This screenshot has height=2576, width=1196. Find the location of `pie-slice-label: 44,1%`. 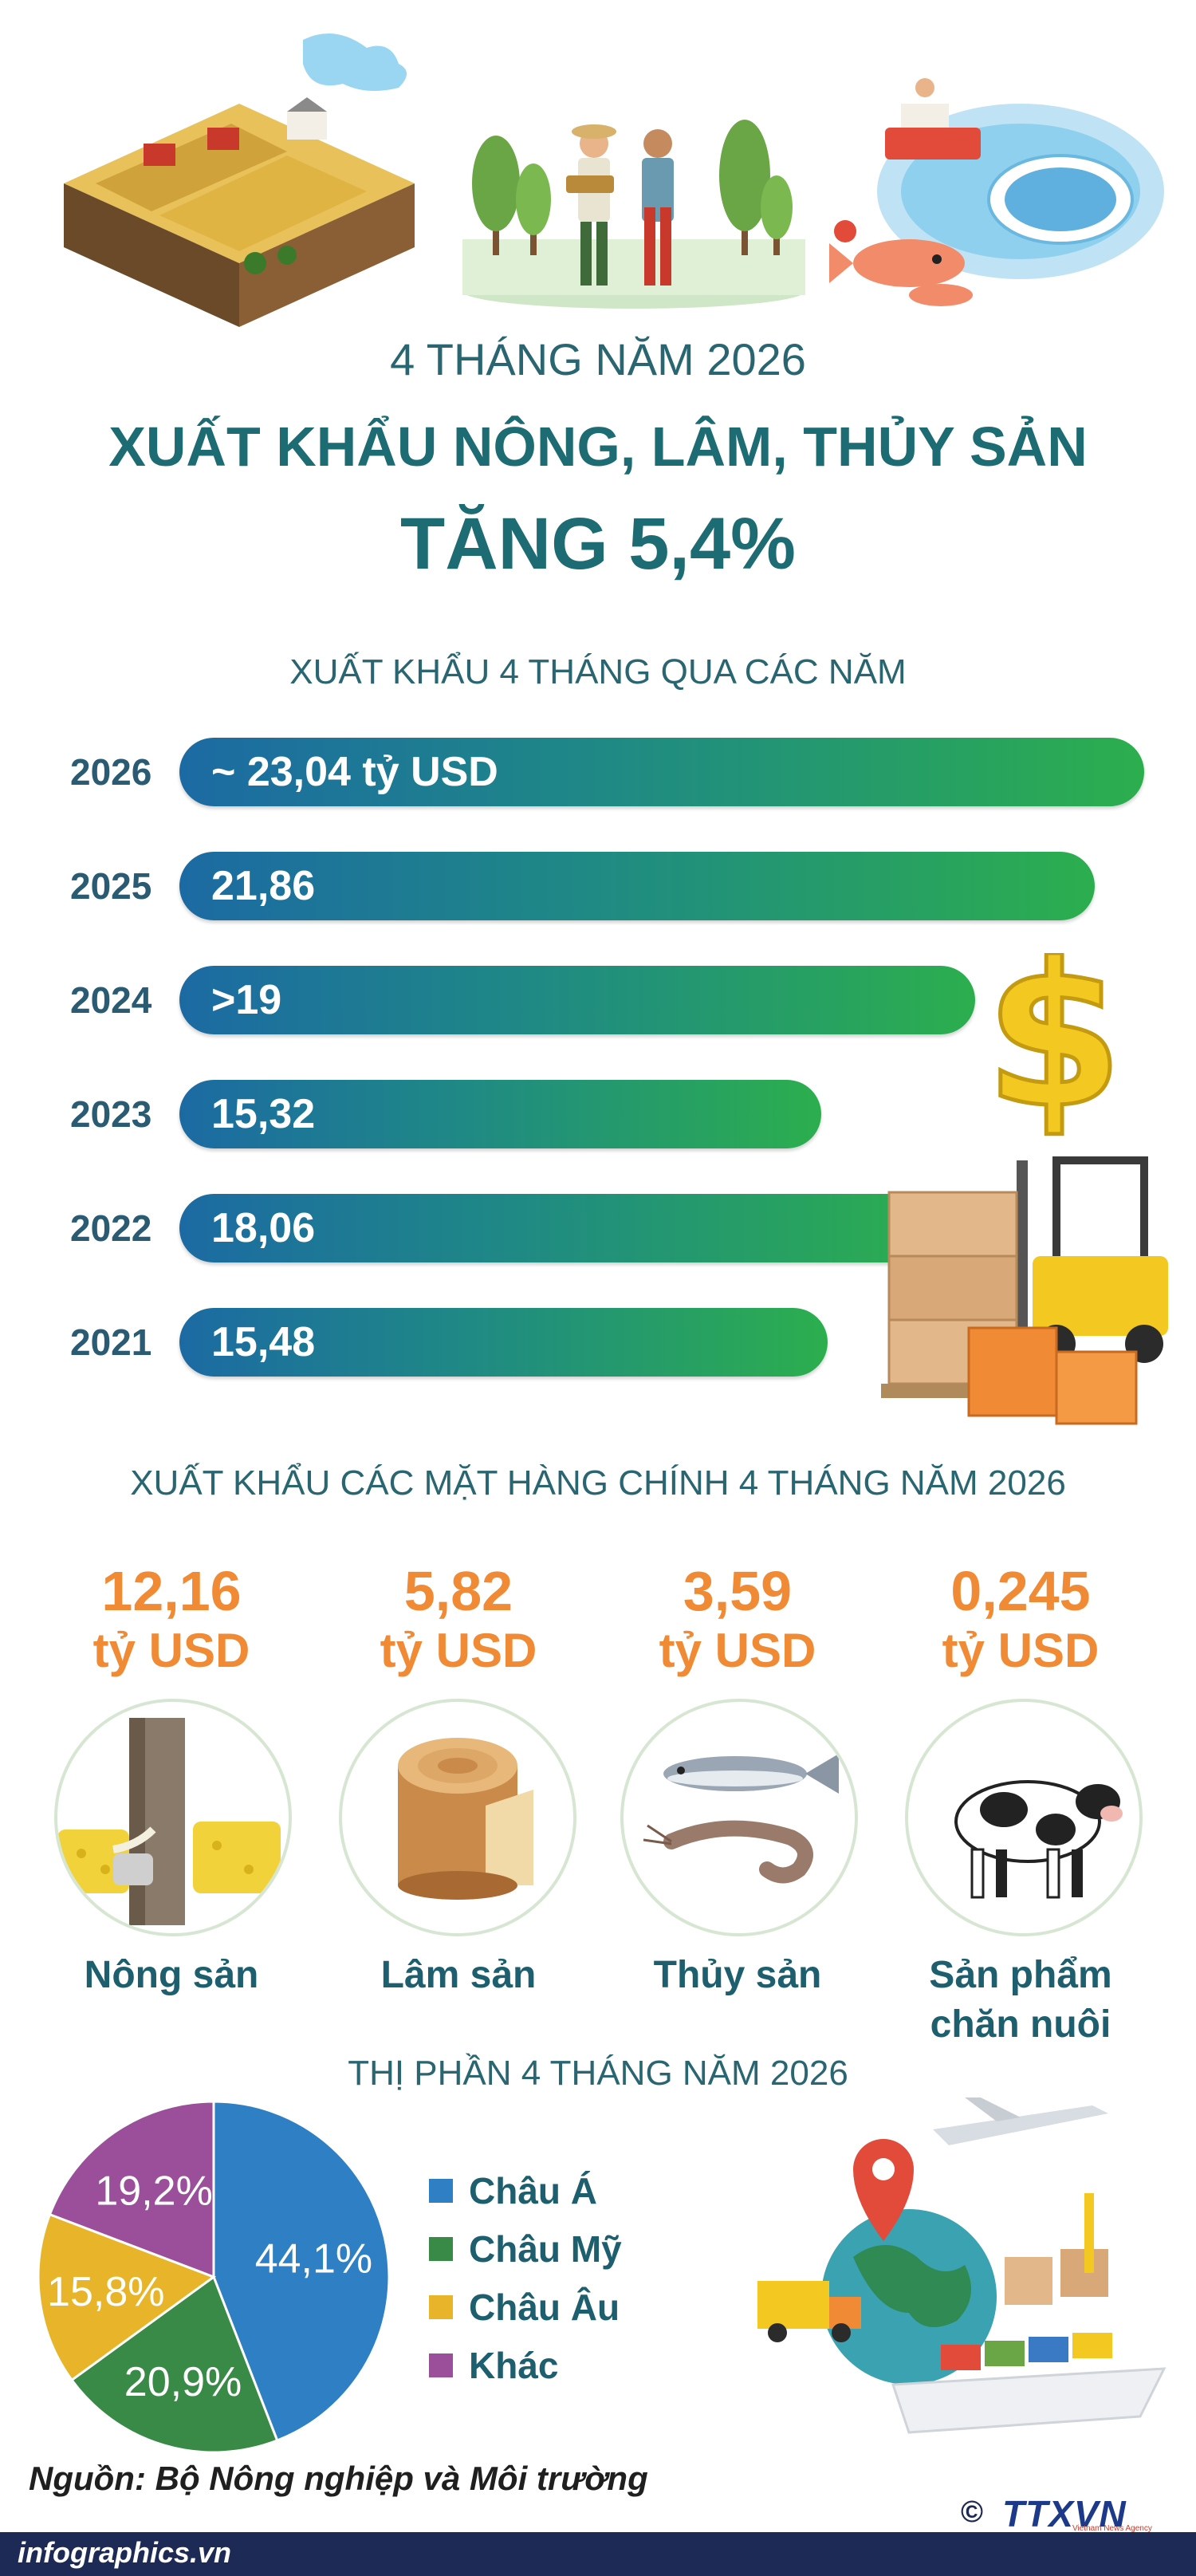

pie-slice-label: 44,1% is located at coordinates (314, 2258).